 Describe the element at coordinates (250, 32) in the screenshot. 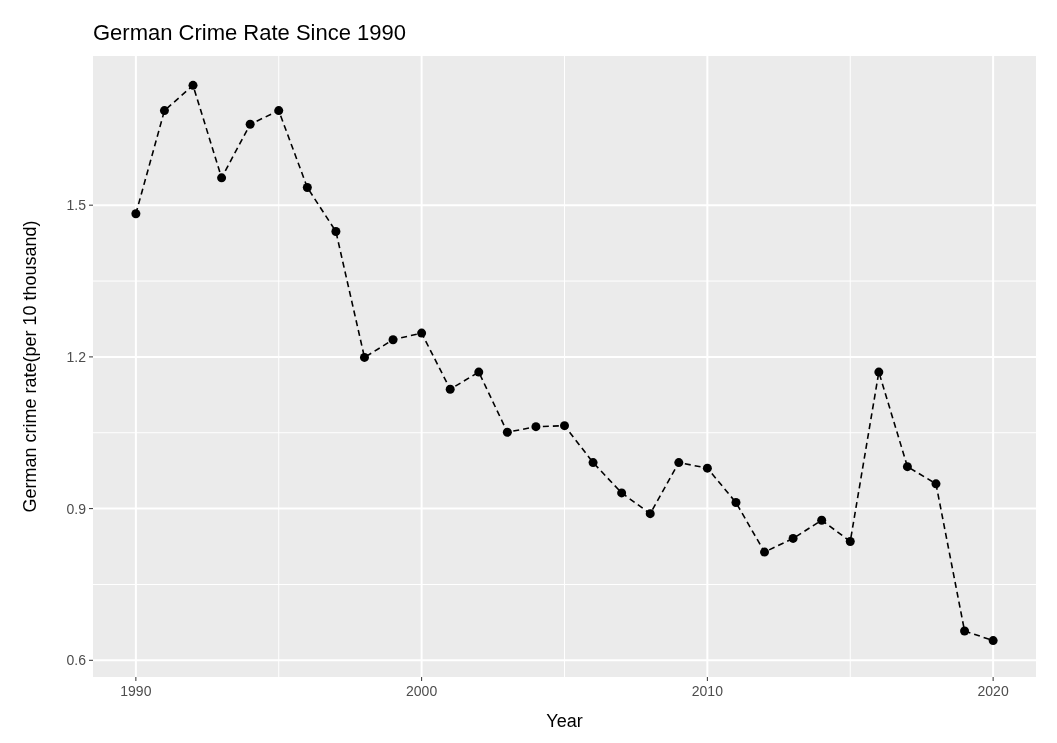

I see `chart-title: German Crime Rate Since 1990` at that location.